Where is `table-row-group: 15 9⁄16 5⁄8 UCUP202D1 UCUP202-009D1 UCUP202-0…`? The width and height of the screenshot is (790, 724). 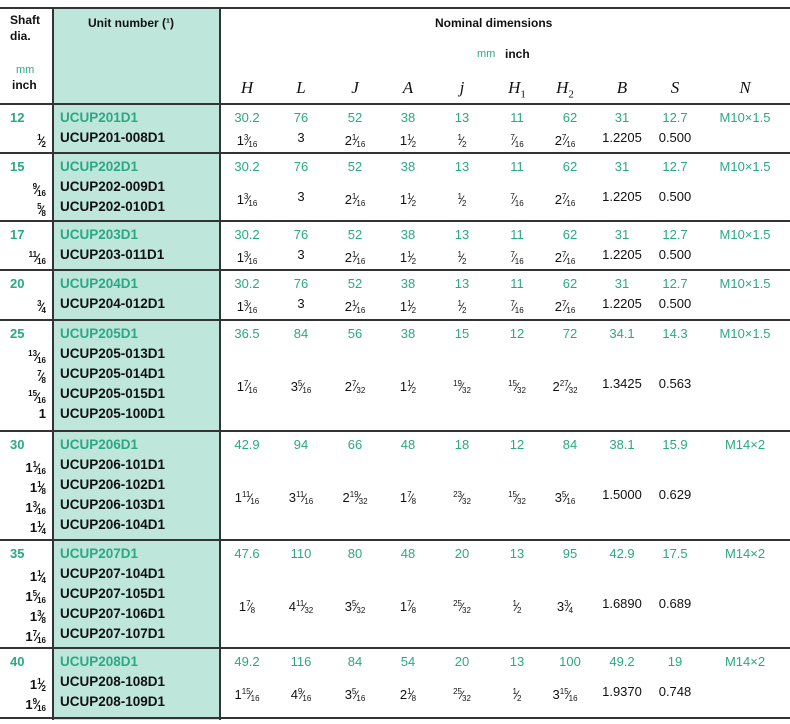 table-row-group: 15 9⁄16 5⁄8 UCUP202D1 UCUP202-009D1 UCUP202-0… is located at coordinates (395, 187).